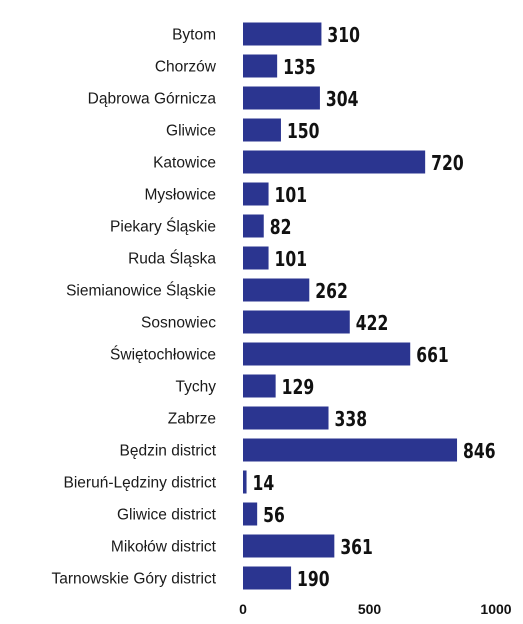 The image size is (523, 624). I want to click on category-label: Tarnowskie Góry district, so click(133, 579).